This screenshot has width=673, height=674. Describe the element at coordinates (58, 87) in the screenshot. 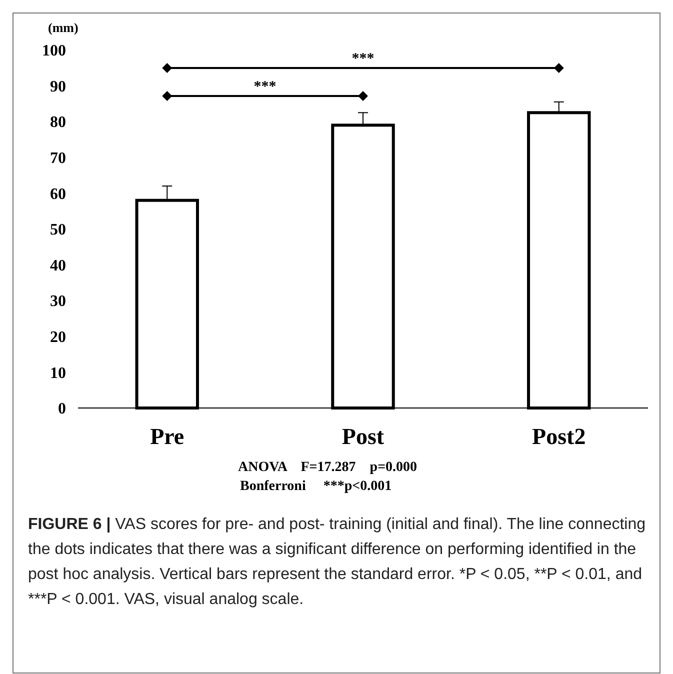

I see `y-tick-label: 90` at that location.